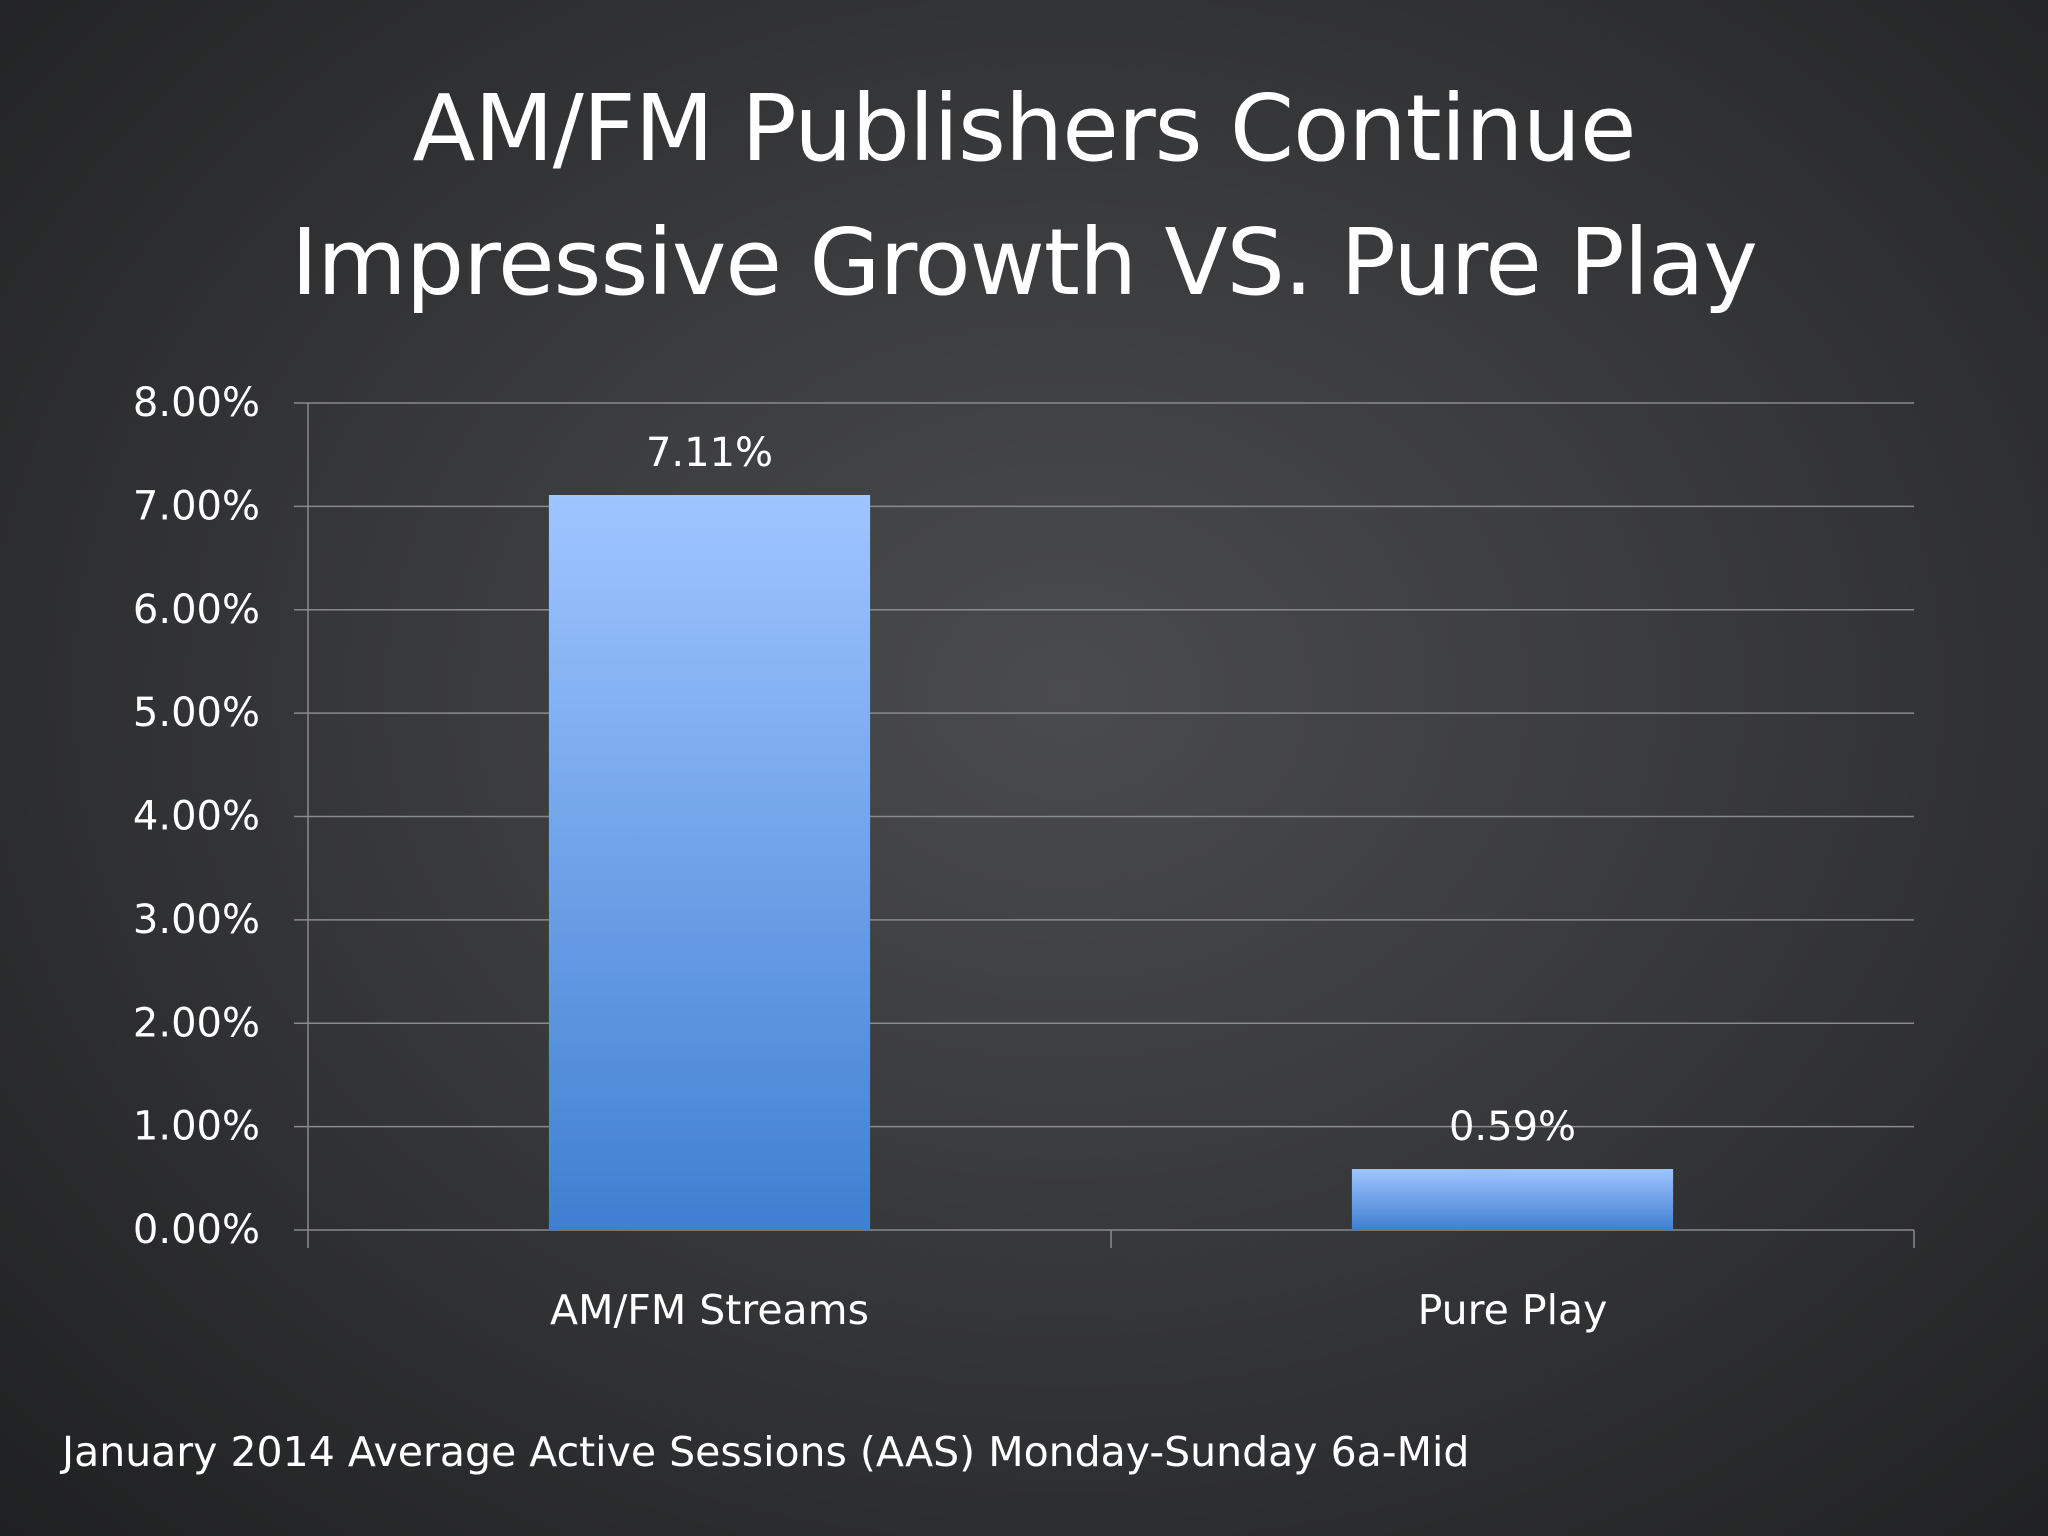 The height and width of the screenshot is (1536, 2048). Describe the element at coordinates (1024, 262) in the screenshot. I see `slide-title-line-2: Impressive Growth VS. Pure Play` at that location.